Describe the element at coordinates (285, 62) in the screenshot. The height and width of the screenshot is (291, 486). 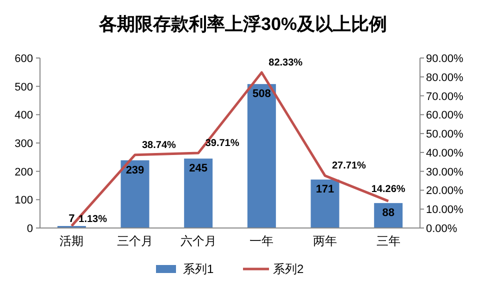
I see `data-label: 82.33%` at that location.